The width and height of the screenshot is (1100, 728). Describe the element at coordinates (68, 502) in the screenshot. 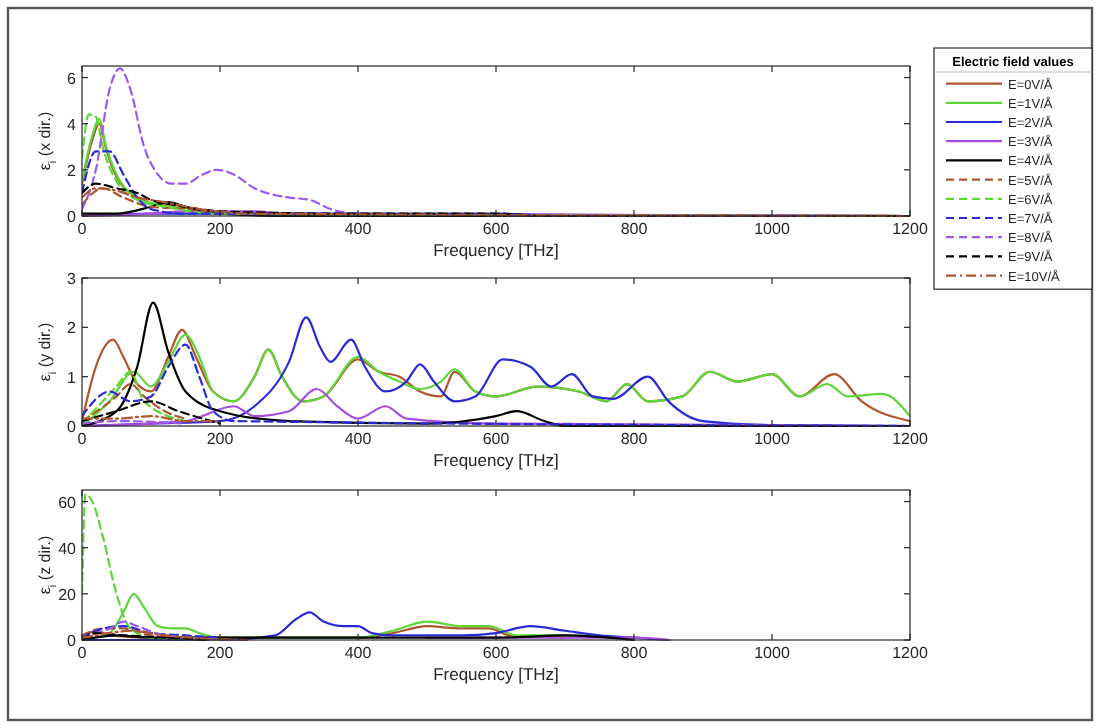

I see `y-tick-label: 60` at that location.